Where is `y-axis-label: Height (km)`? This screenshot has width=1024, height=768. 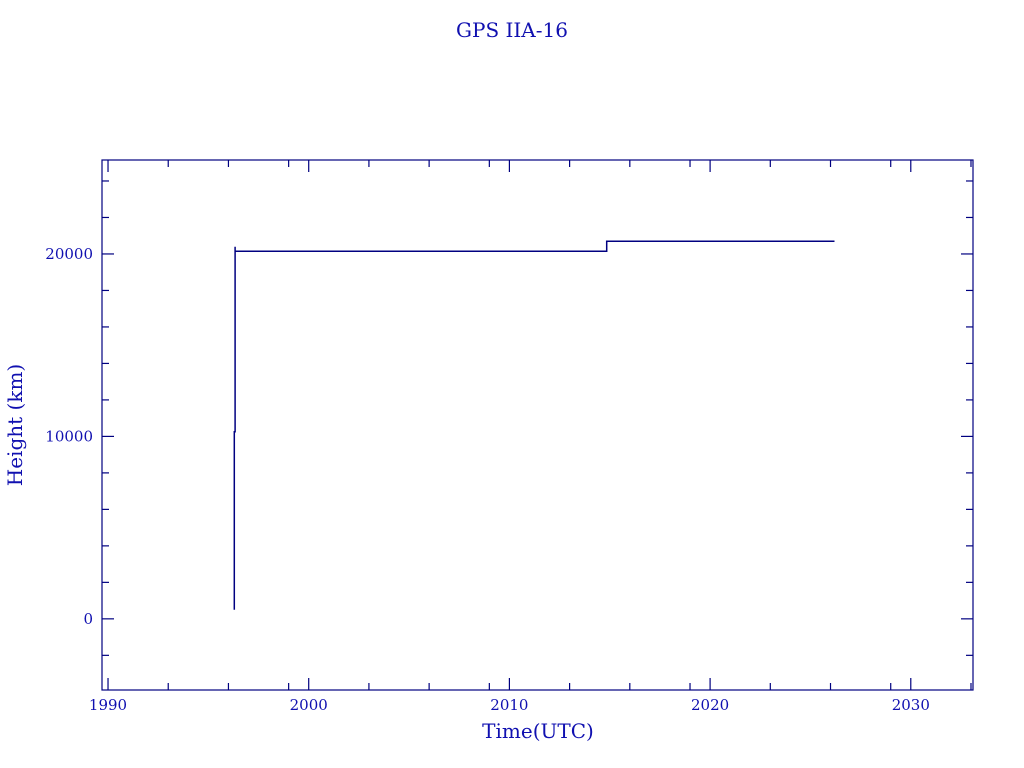 y-axis-label: Height (km) is located at coordinates (15, 425).